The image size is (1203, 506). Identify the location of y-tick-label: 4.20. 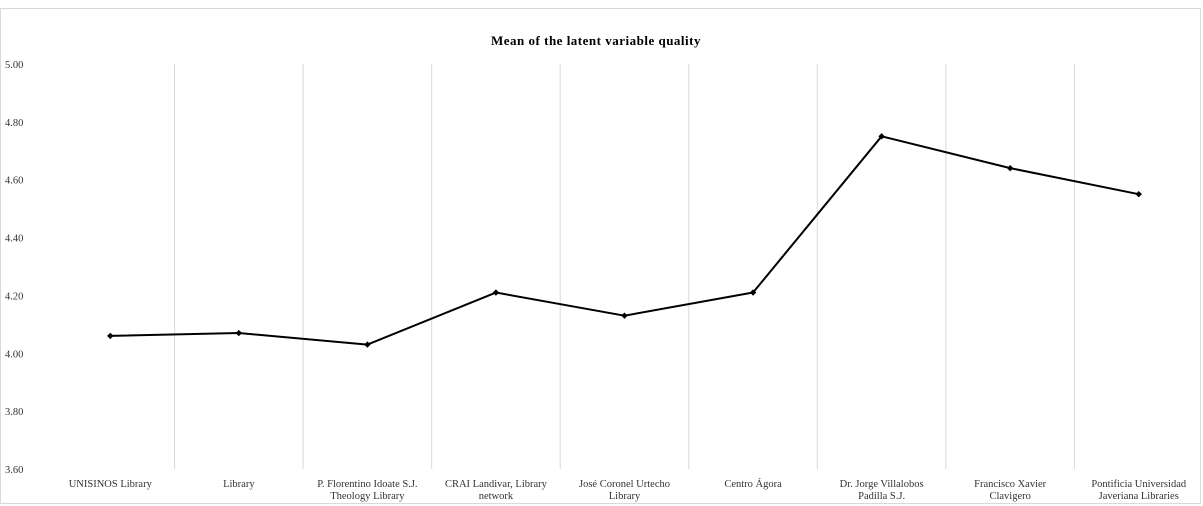
(14, 296).